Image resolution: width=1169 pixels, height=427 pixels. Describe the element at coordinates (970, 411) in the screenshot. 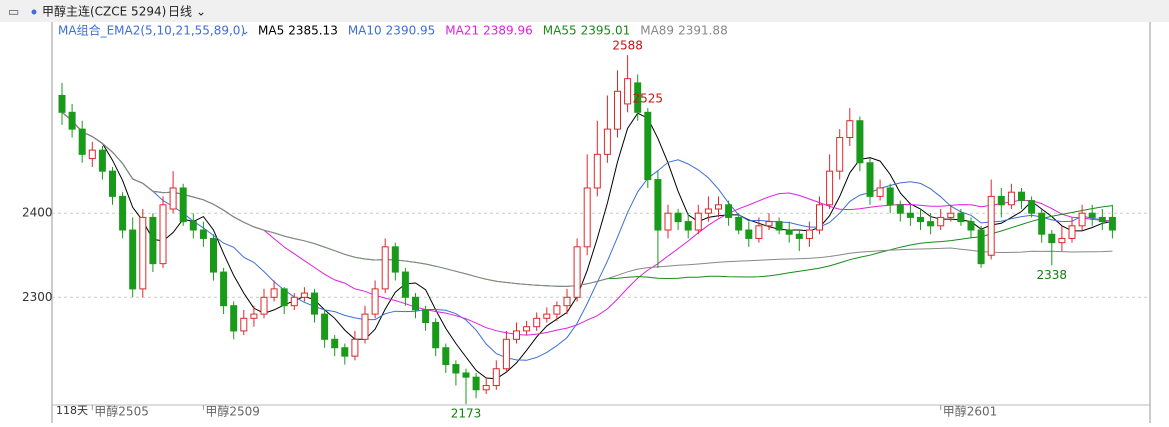

I see `x-tick-label: 甲醇2601` at that location.